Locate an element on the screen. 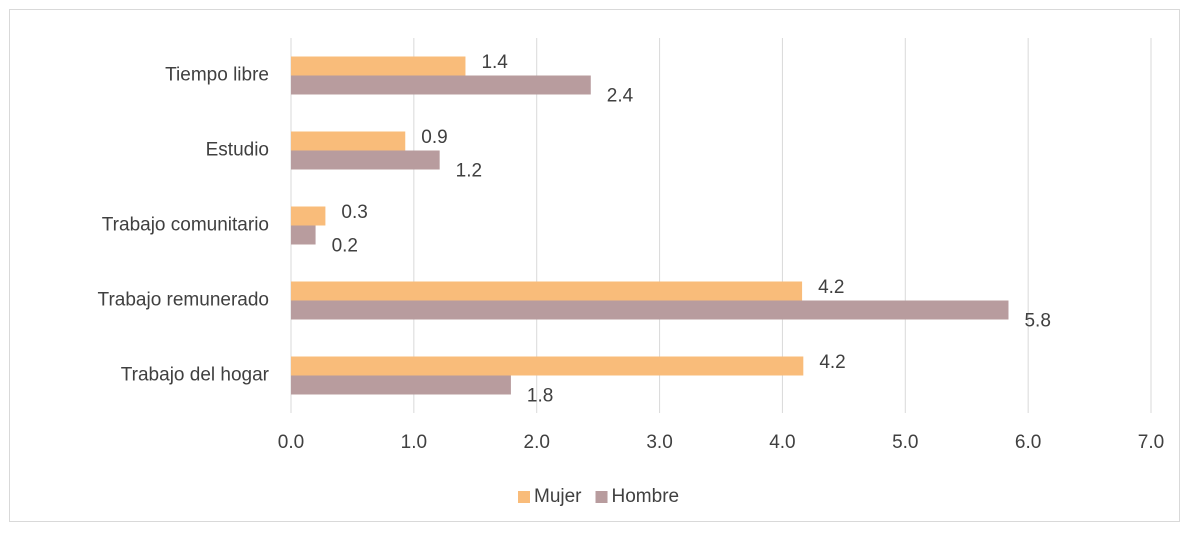 The width and height of the screenshot is (1189, 536). x-tick-label: 2.0 is located at coordinates (537, 442).